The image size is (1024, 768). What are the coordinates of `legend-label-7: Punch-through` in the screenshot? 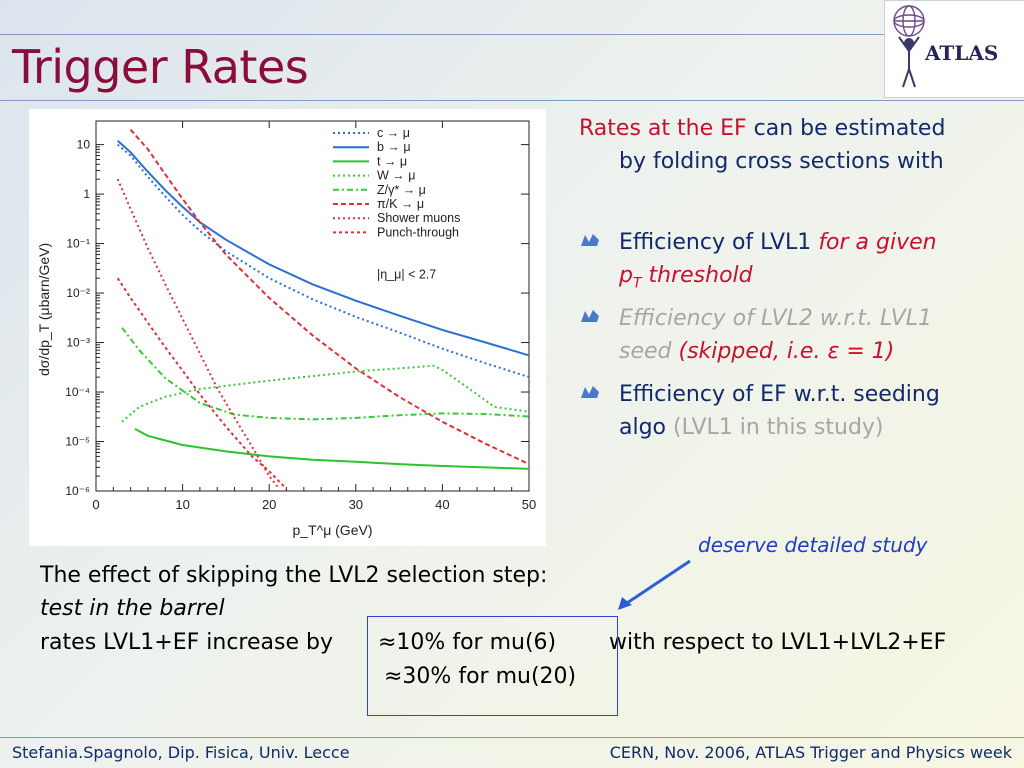 It's located at (418, 232).